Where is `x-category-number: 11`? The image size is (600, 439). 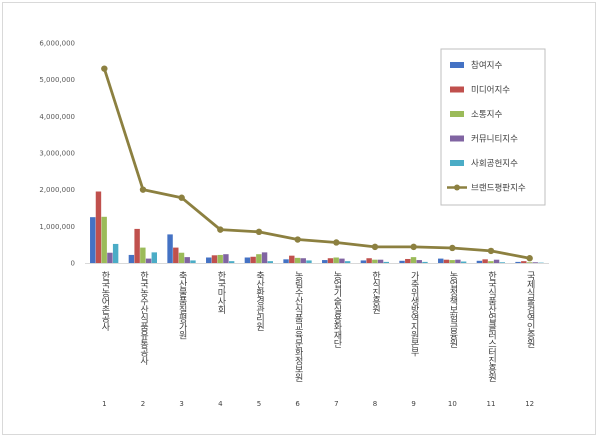 x-category-number: 11 is located at coordinates (491, 404).